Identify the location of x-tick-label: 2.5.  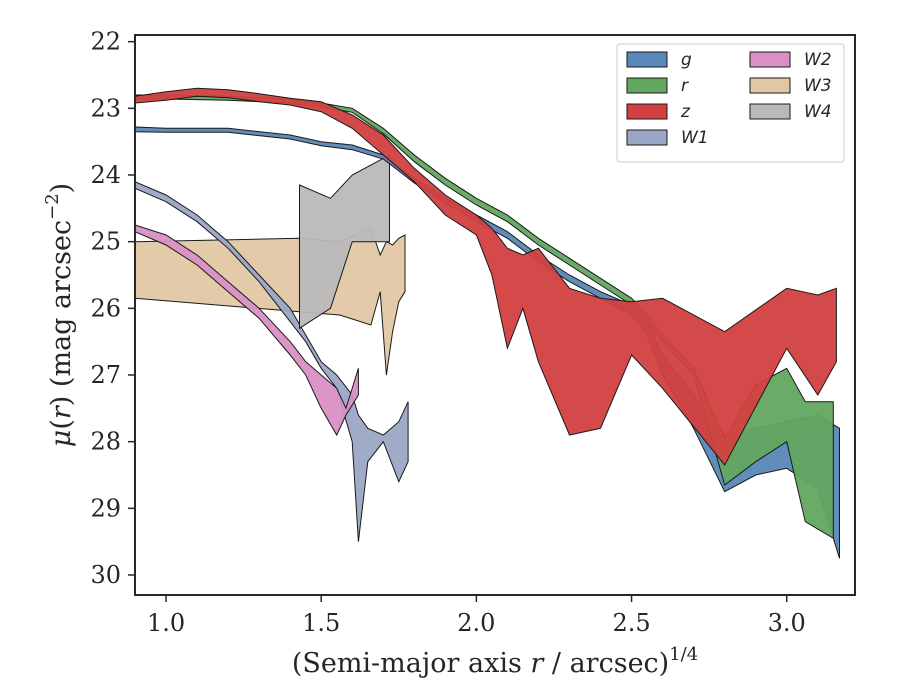
(631, 623).